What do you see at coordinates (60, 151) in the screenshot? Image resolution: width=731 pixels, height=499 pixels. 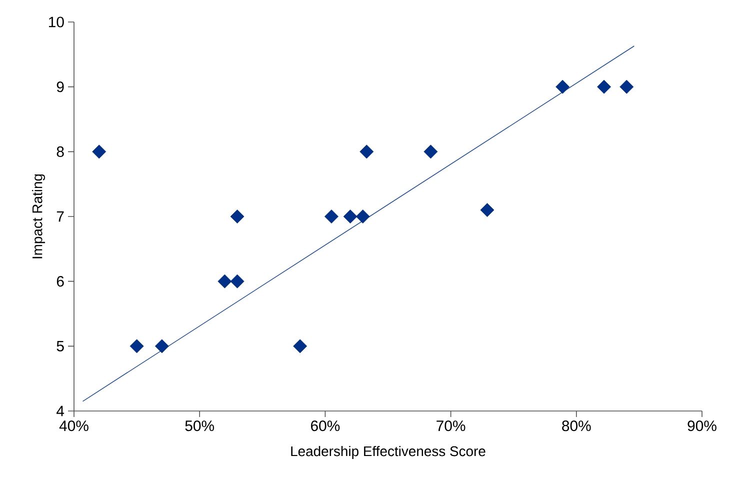 I see `y-tick-label: 8` at bounding box center [60, 151].